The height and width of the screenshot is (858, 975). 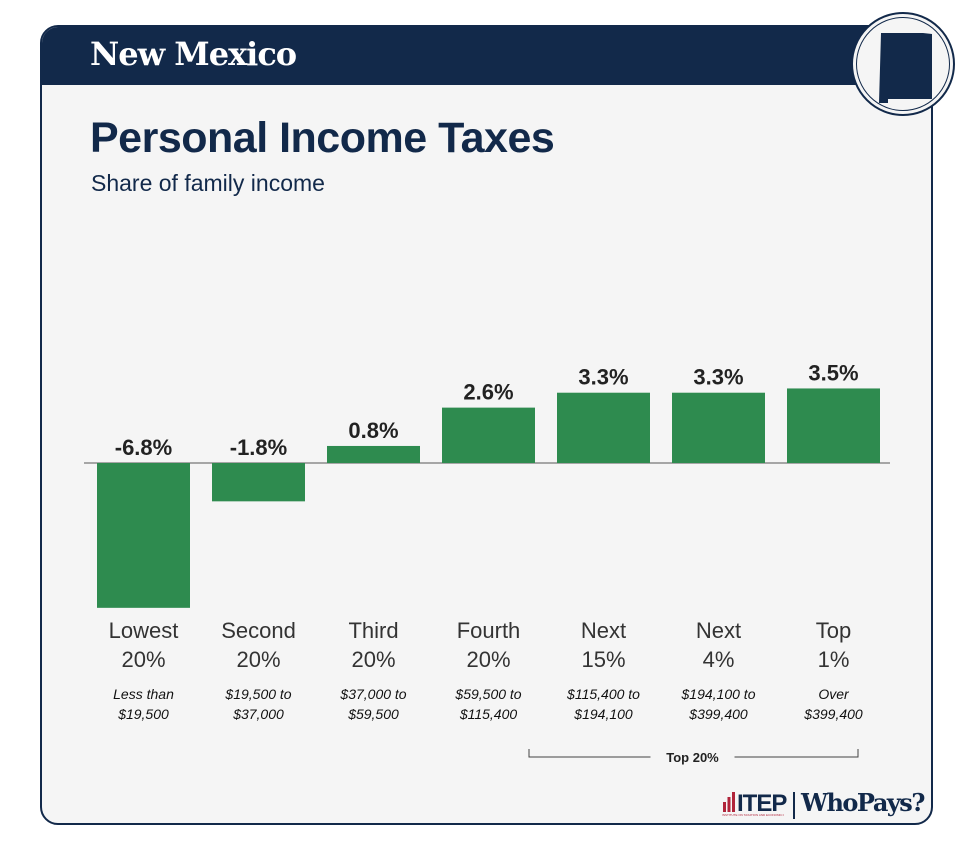 I want to click on income-range-label: Less than, so click(x=143, y=694).